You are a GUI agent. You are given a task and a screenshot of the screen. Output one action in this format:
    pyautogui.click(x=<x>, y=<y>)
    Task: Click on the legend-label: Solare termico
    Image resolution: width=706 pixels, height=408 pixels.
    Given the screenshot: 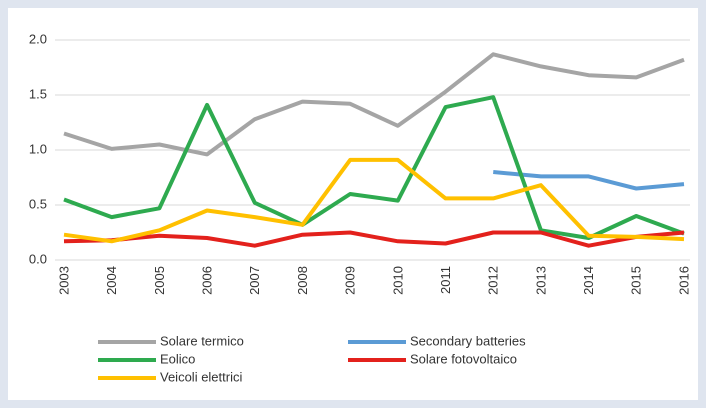 What is the action you would take?
    pyautogui.click(x=202, y=340)
    